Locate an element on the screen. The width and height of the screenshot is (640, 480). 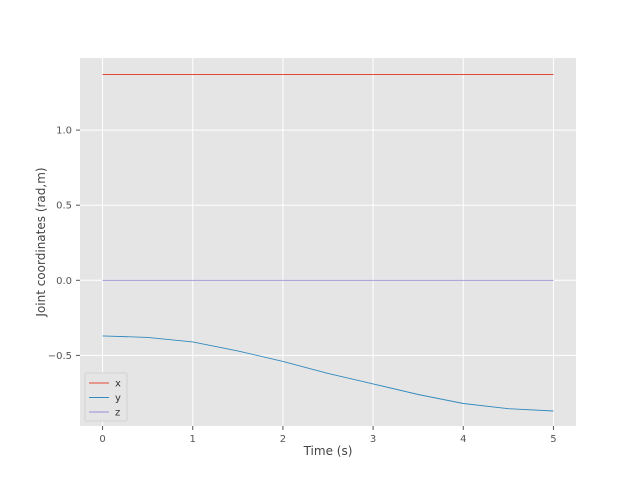
y-tick-label: −0.5 is located at coordinates (60, 356).